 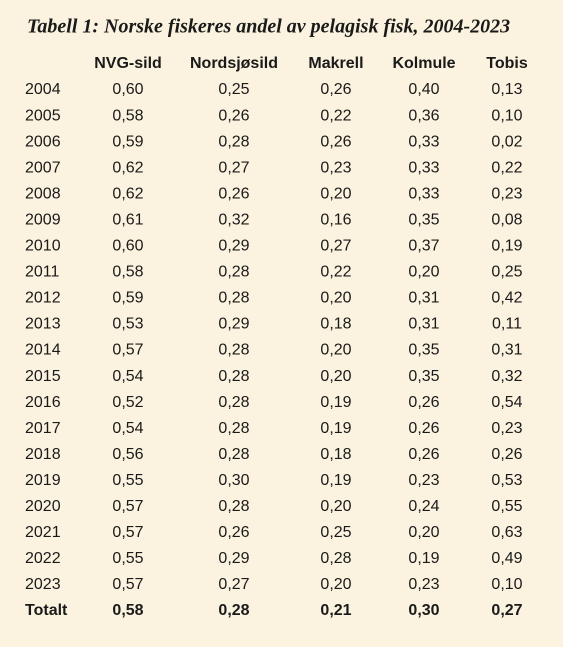 I want to click on year-label: 2017, so click(x=43, y=428).